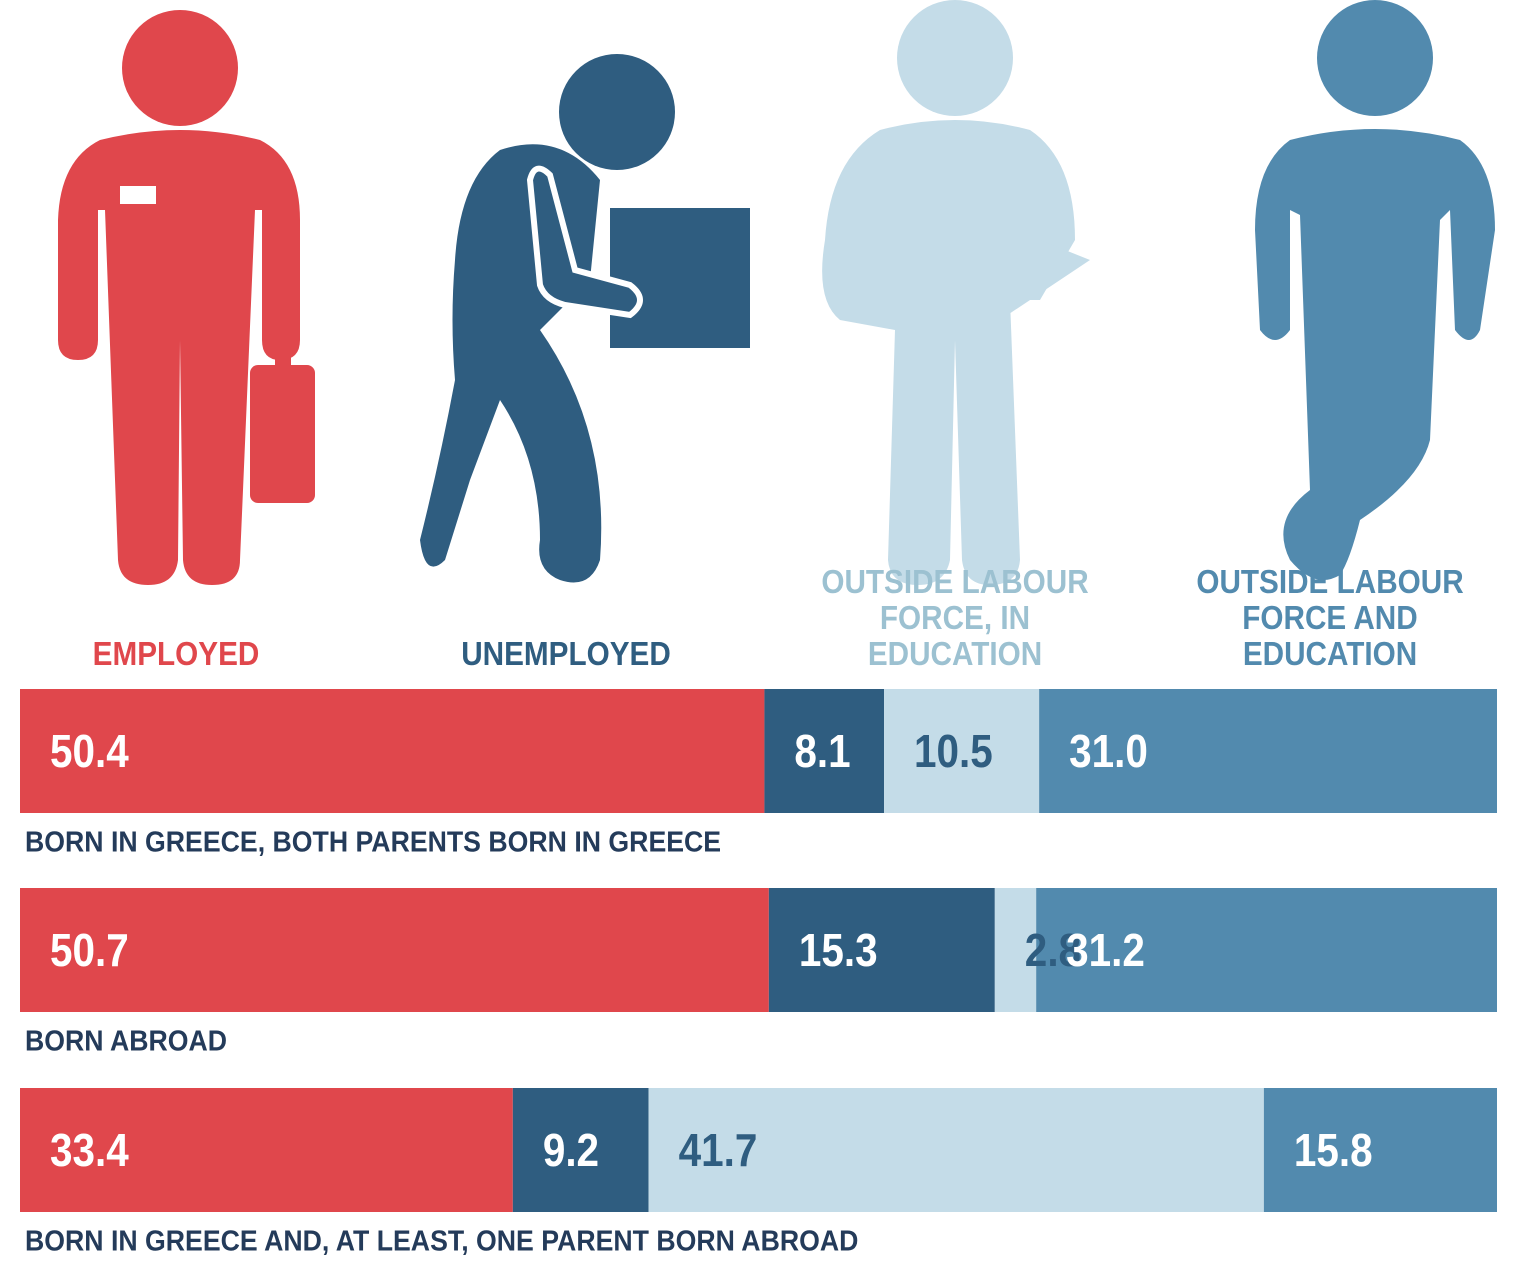 The height and width of the screenshot is (1262, 1538). I want to click on value-label: 8.1, so click(822, 752).